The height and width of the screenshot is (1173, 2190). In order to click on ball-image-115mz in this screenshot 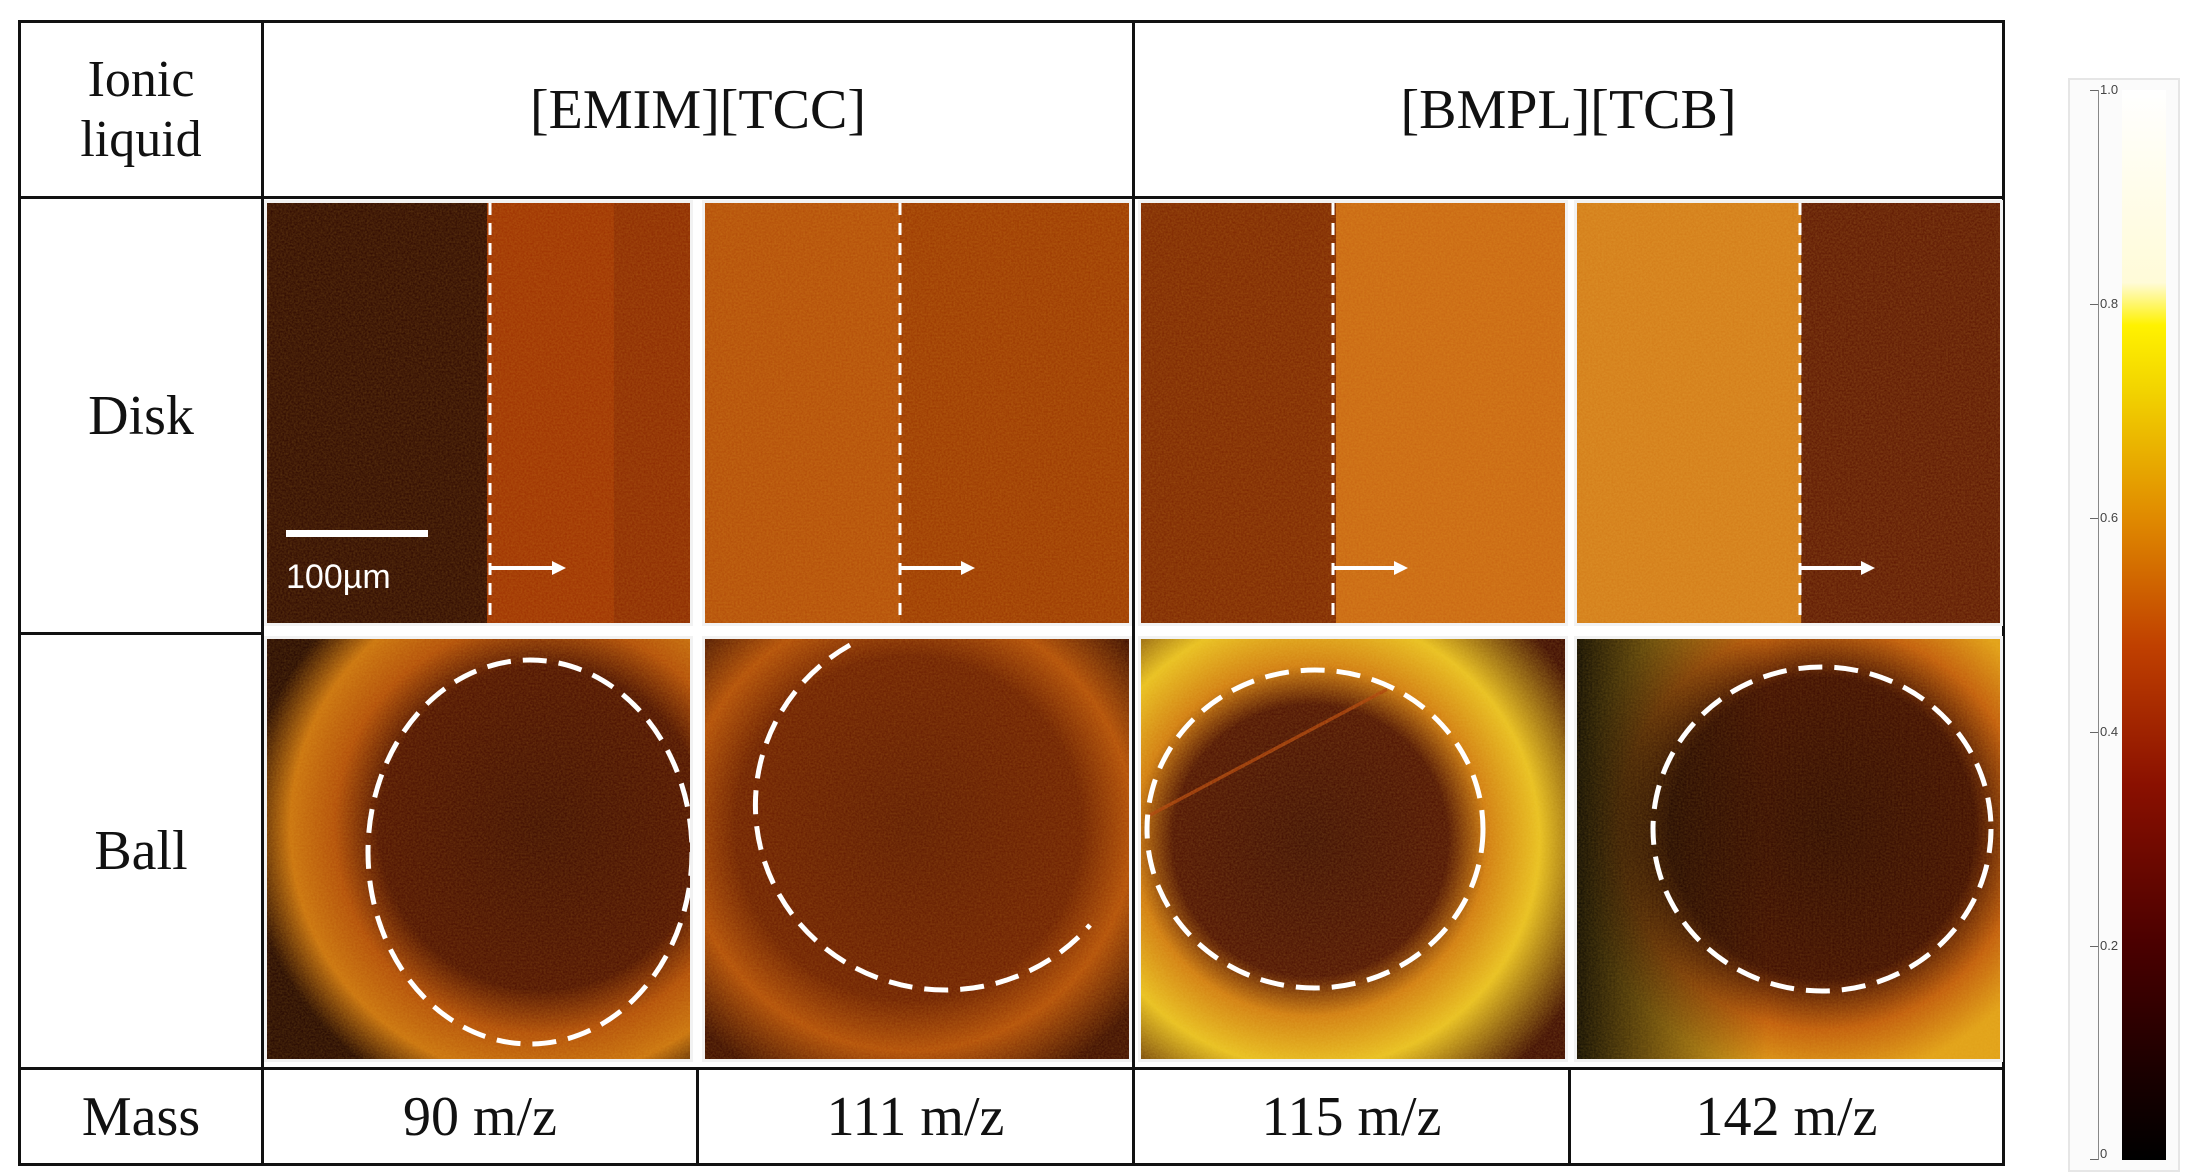, I will do `click(1353, 849)`.